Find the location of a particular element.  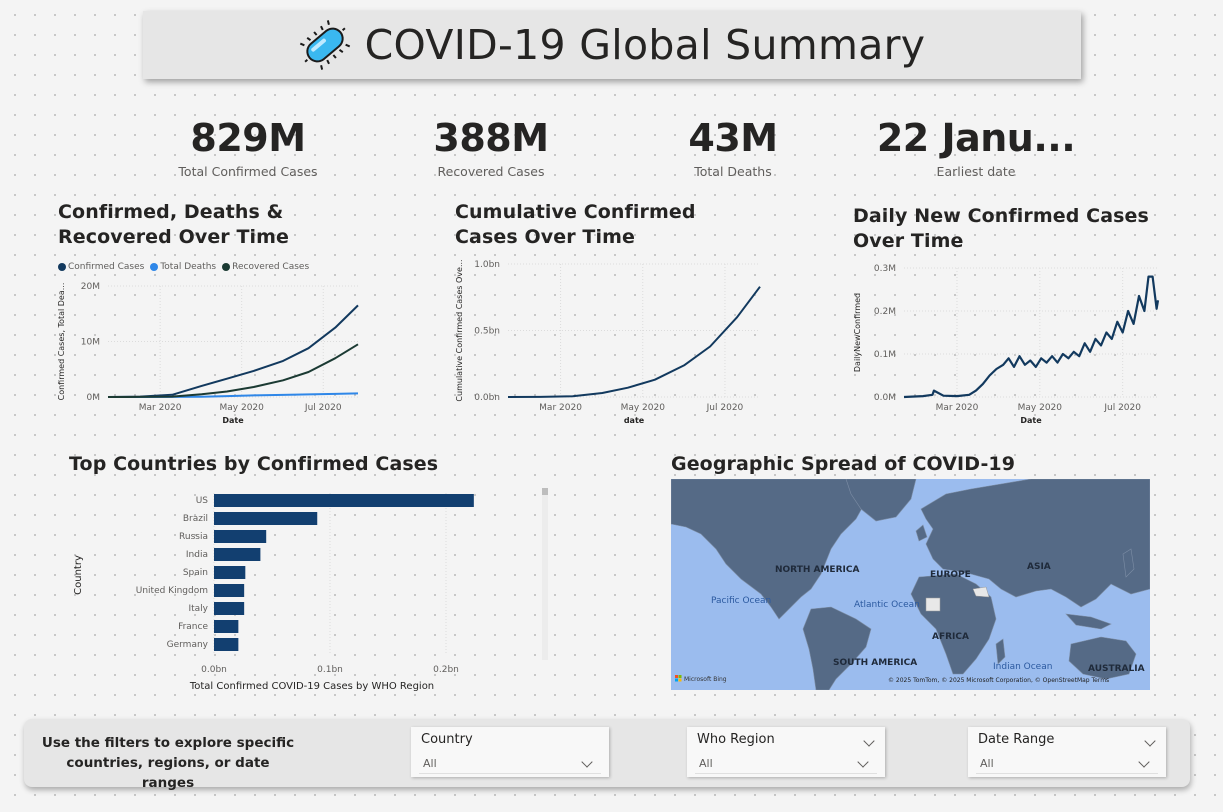

x-tick-label: 0.1bn is located at coordinates (330, 670).